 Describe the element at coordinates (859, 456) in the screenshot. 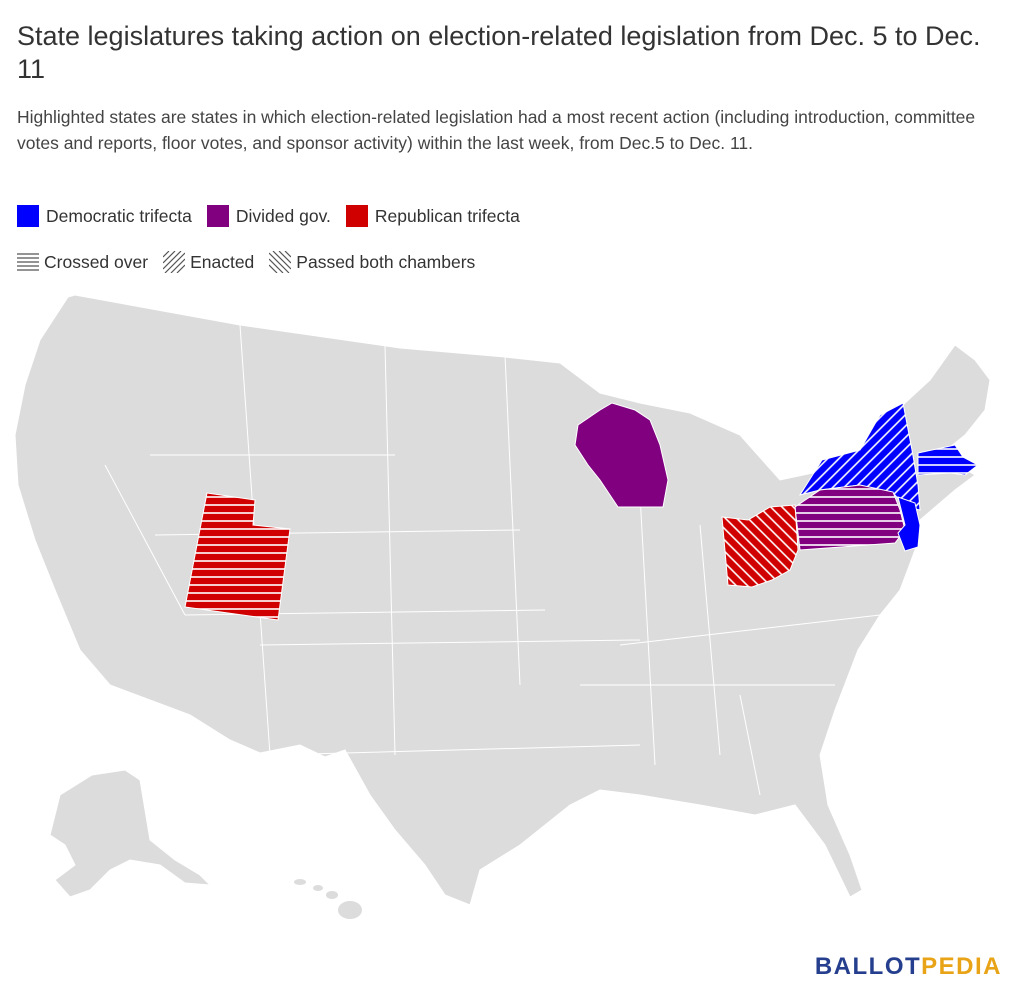

I see `state-new-york` at that location.